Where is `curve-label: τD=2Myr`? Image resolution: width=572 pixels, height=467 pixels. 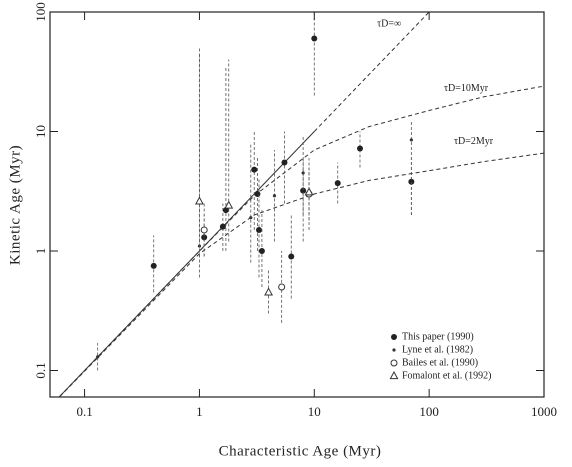 curve-label: τD=2Myr is located at coordinates (474, 141).